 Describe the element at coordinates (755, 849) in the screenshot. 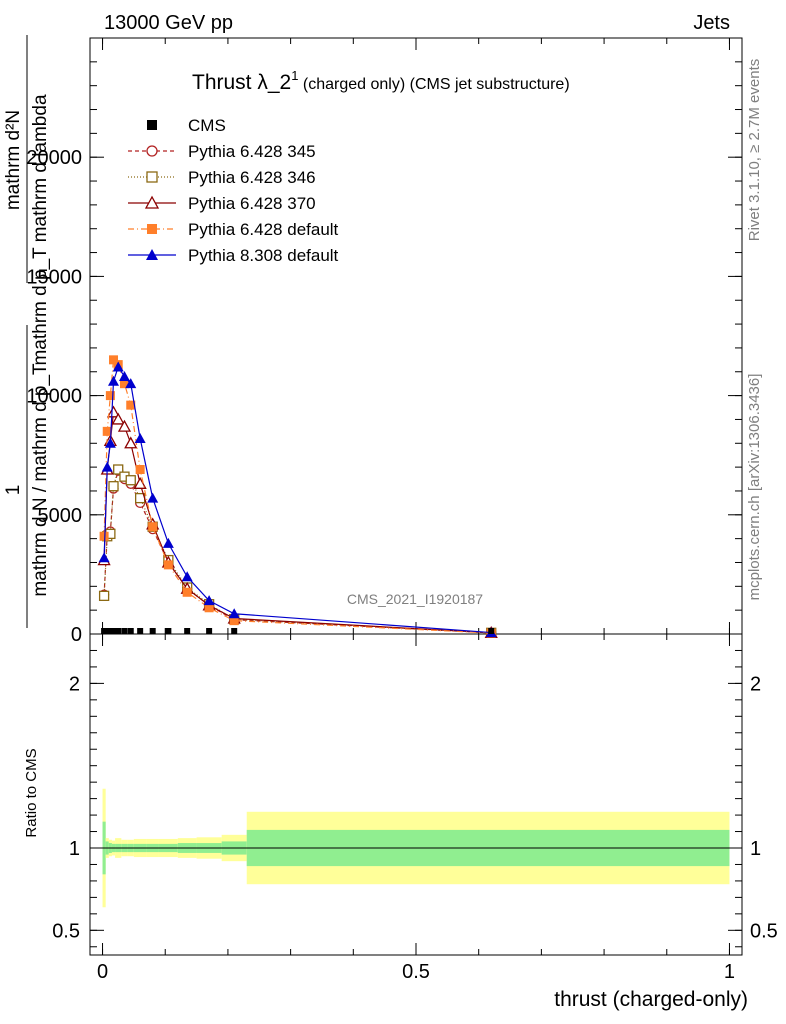

I see `ratio-tick-label-right: 1` at that location.